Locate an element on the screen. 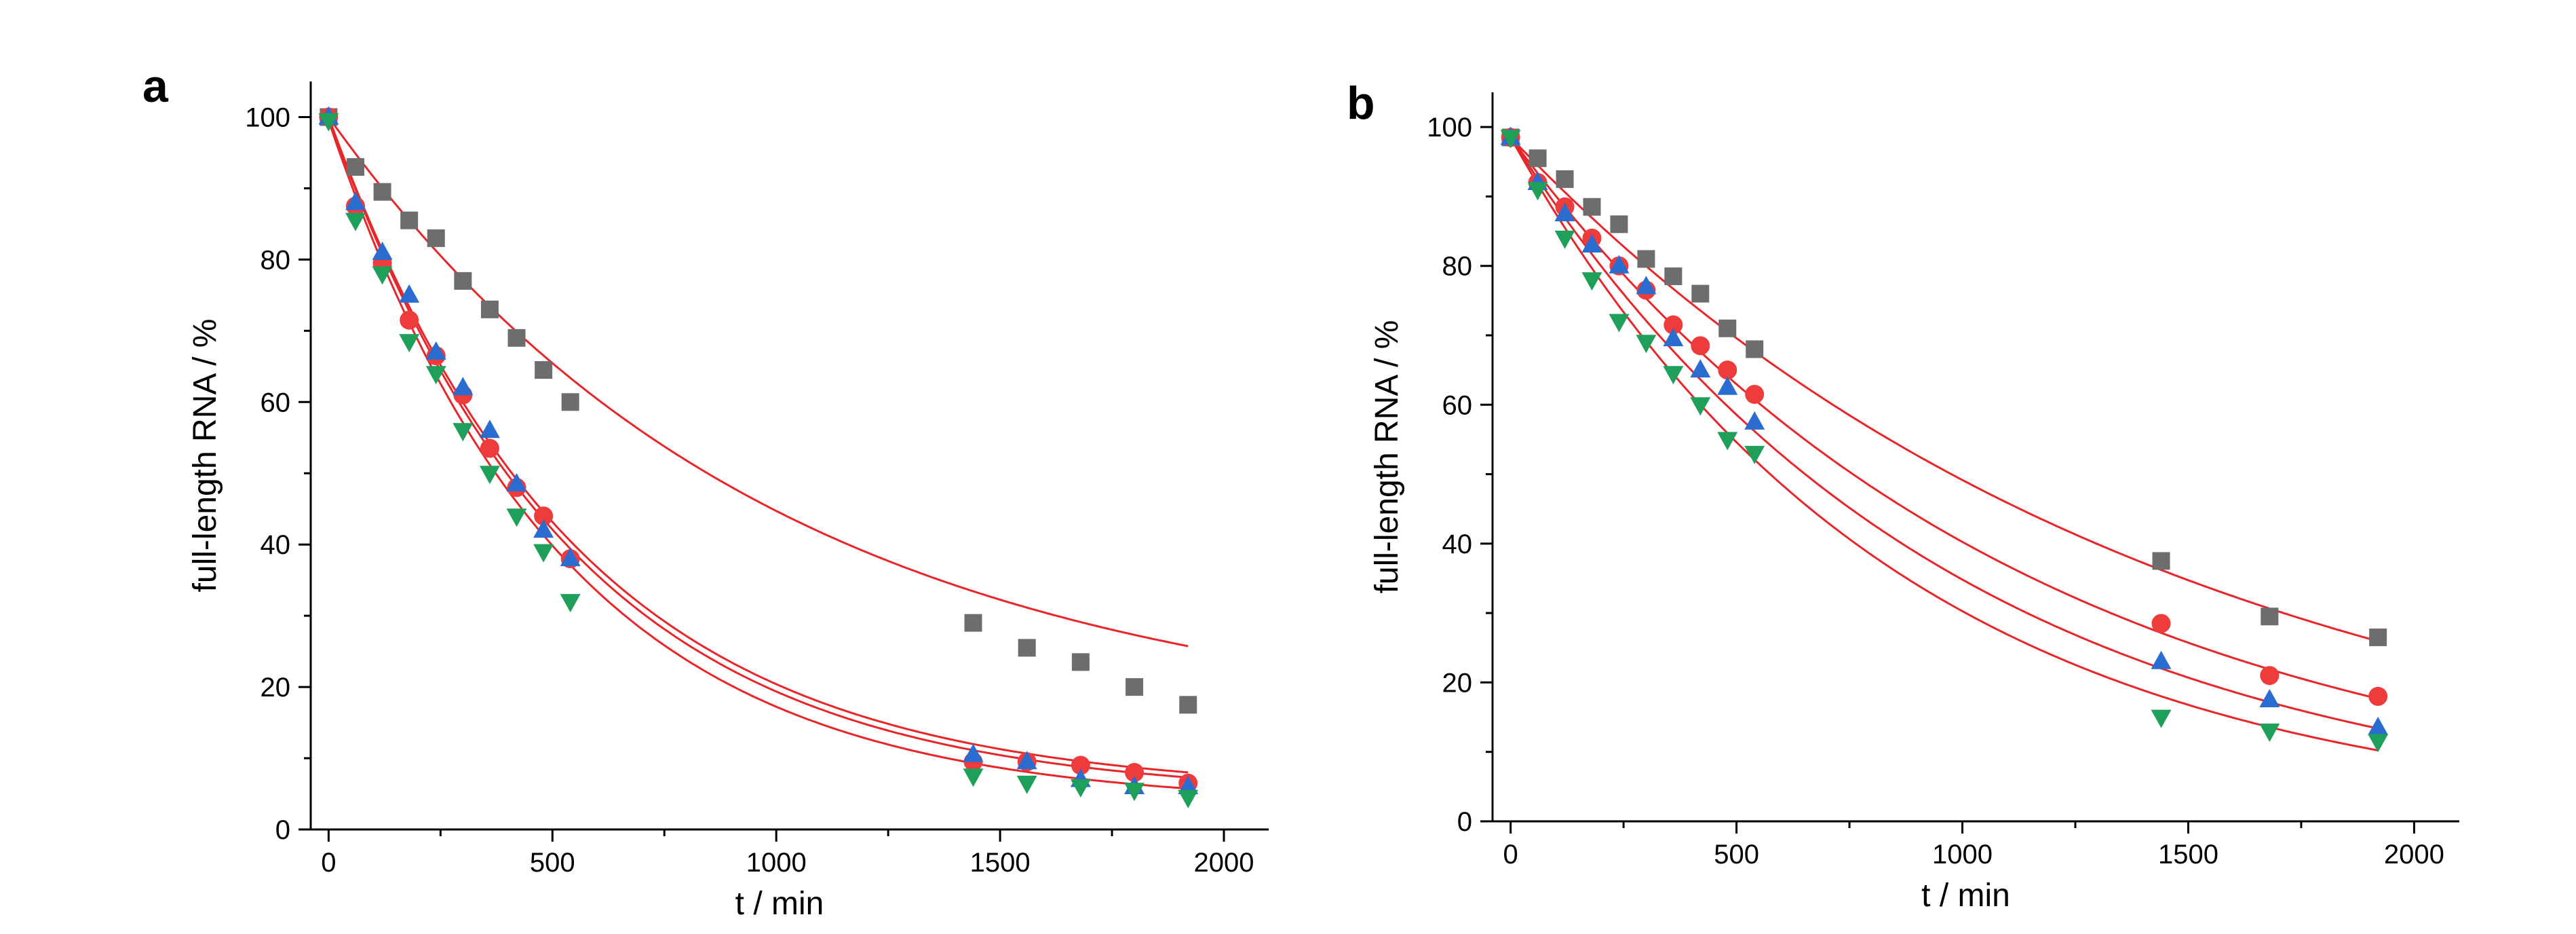  y-tick-label: 80 is located at coordinates (1458, 267).